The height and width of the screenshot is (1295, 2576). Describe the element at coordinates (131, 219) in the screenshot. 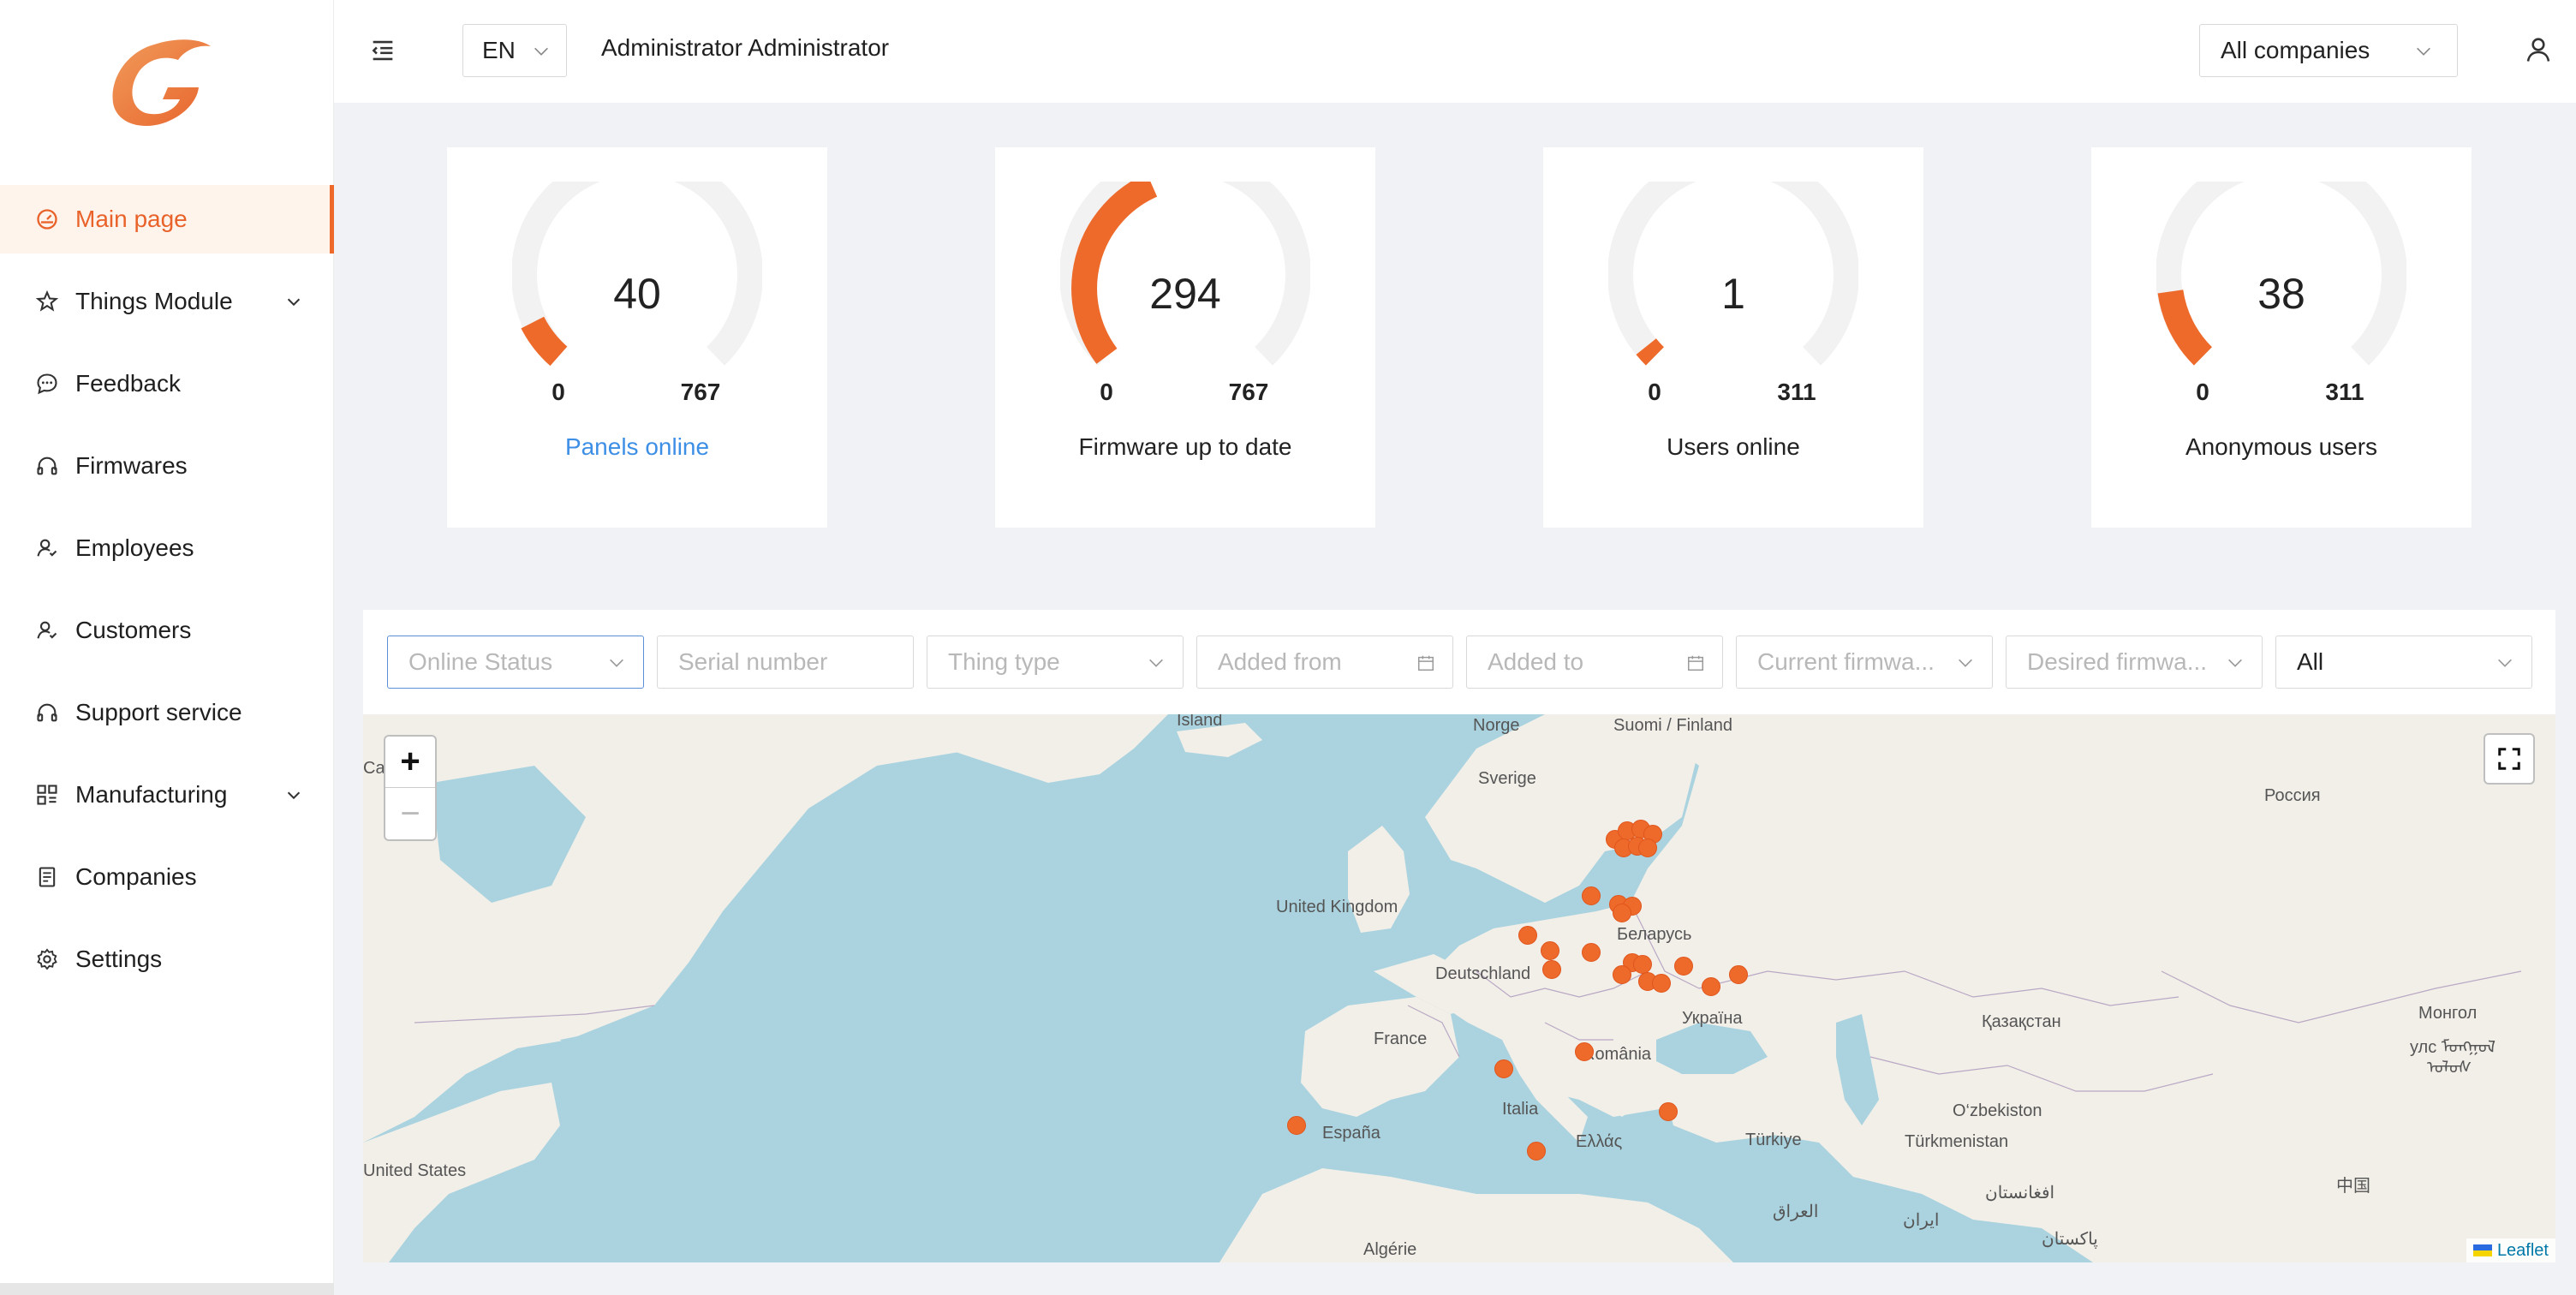

I see `sidebar-item-label: Main page` at that location.